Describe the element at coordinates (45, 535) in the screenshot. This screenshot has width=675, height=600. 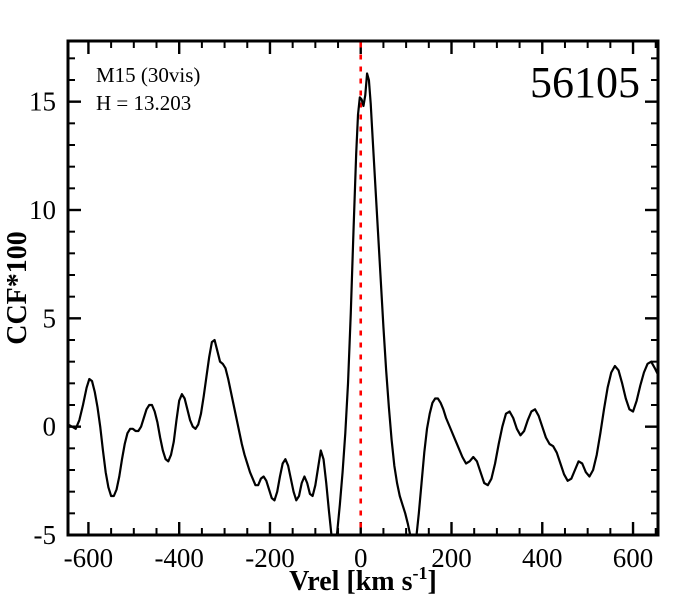
I see `y-tick-label: -5` at that location.